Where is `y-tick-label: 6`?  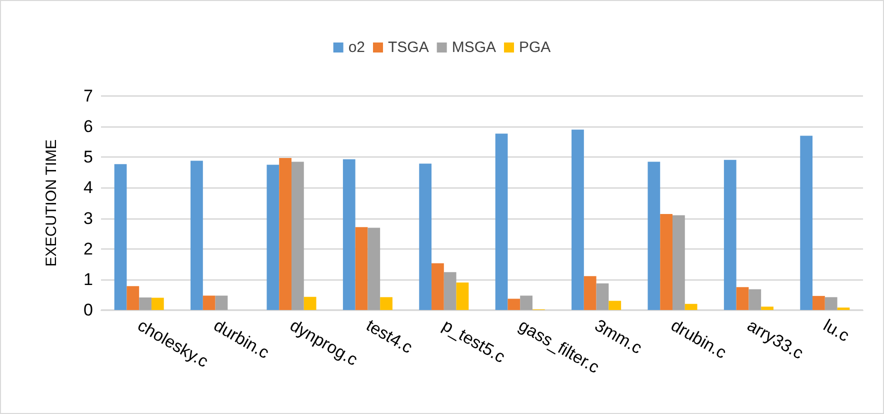 y-tick-label: 6 is located at coordinates (88, 126).